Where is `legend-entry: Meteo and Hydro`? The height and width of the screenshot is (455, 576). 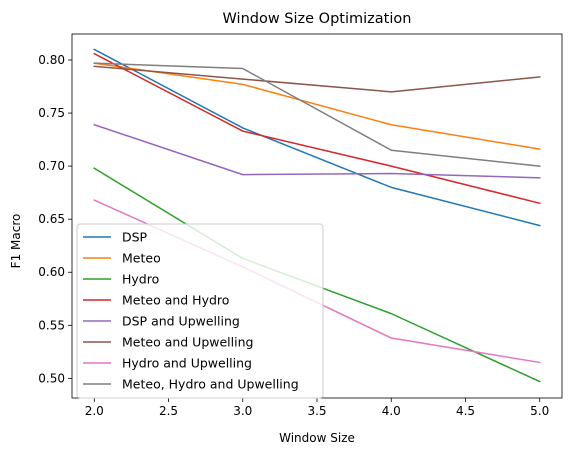
legend-entry: Meteo and Hydro is located at coordinates (175, 300).